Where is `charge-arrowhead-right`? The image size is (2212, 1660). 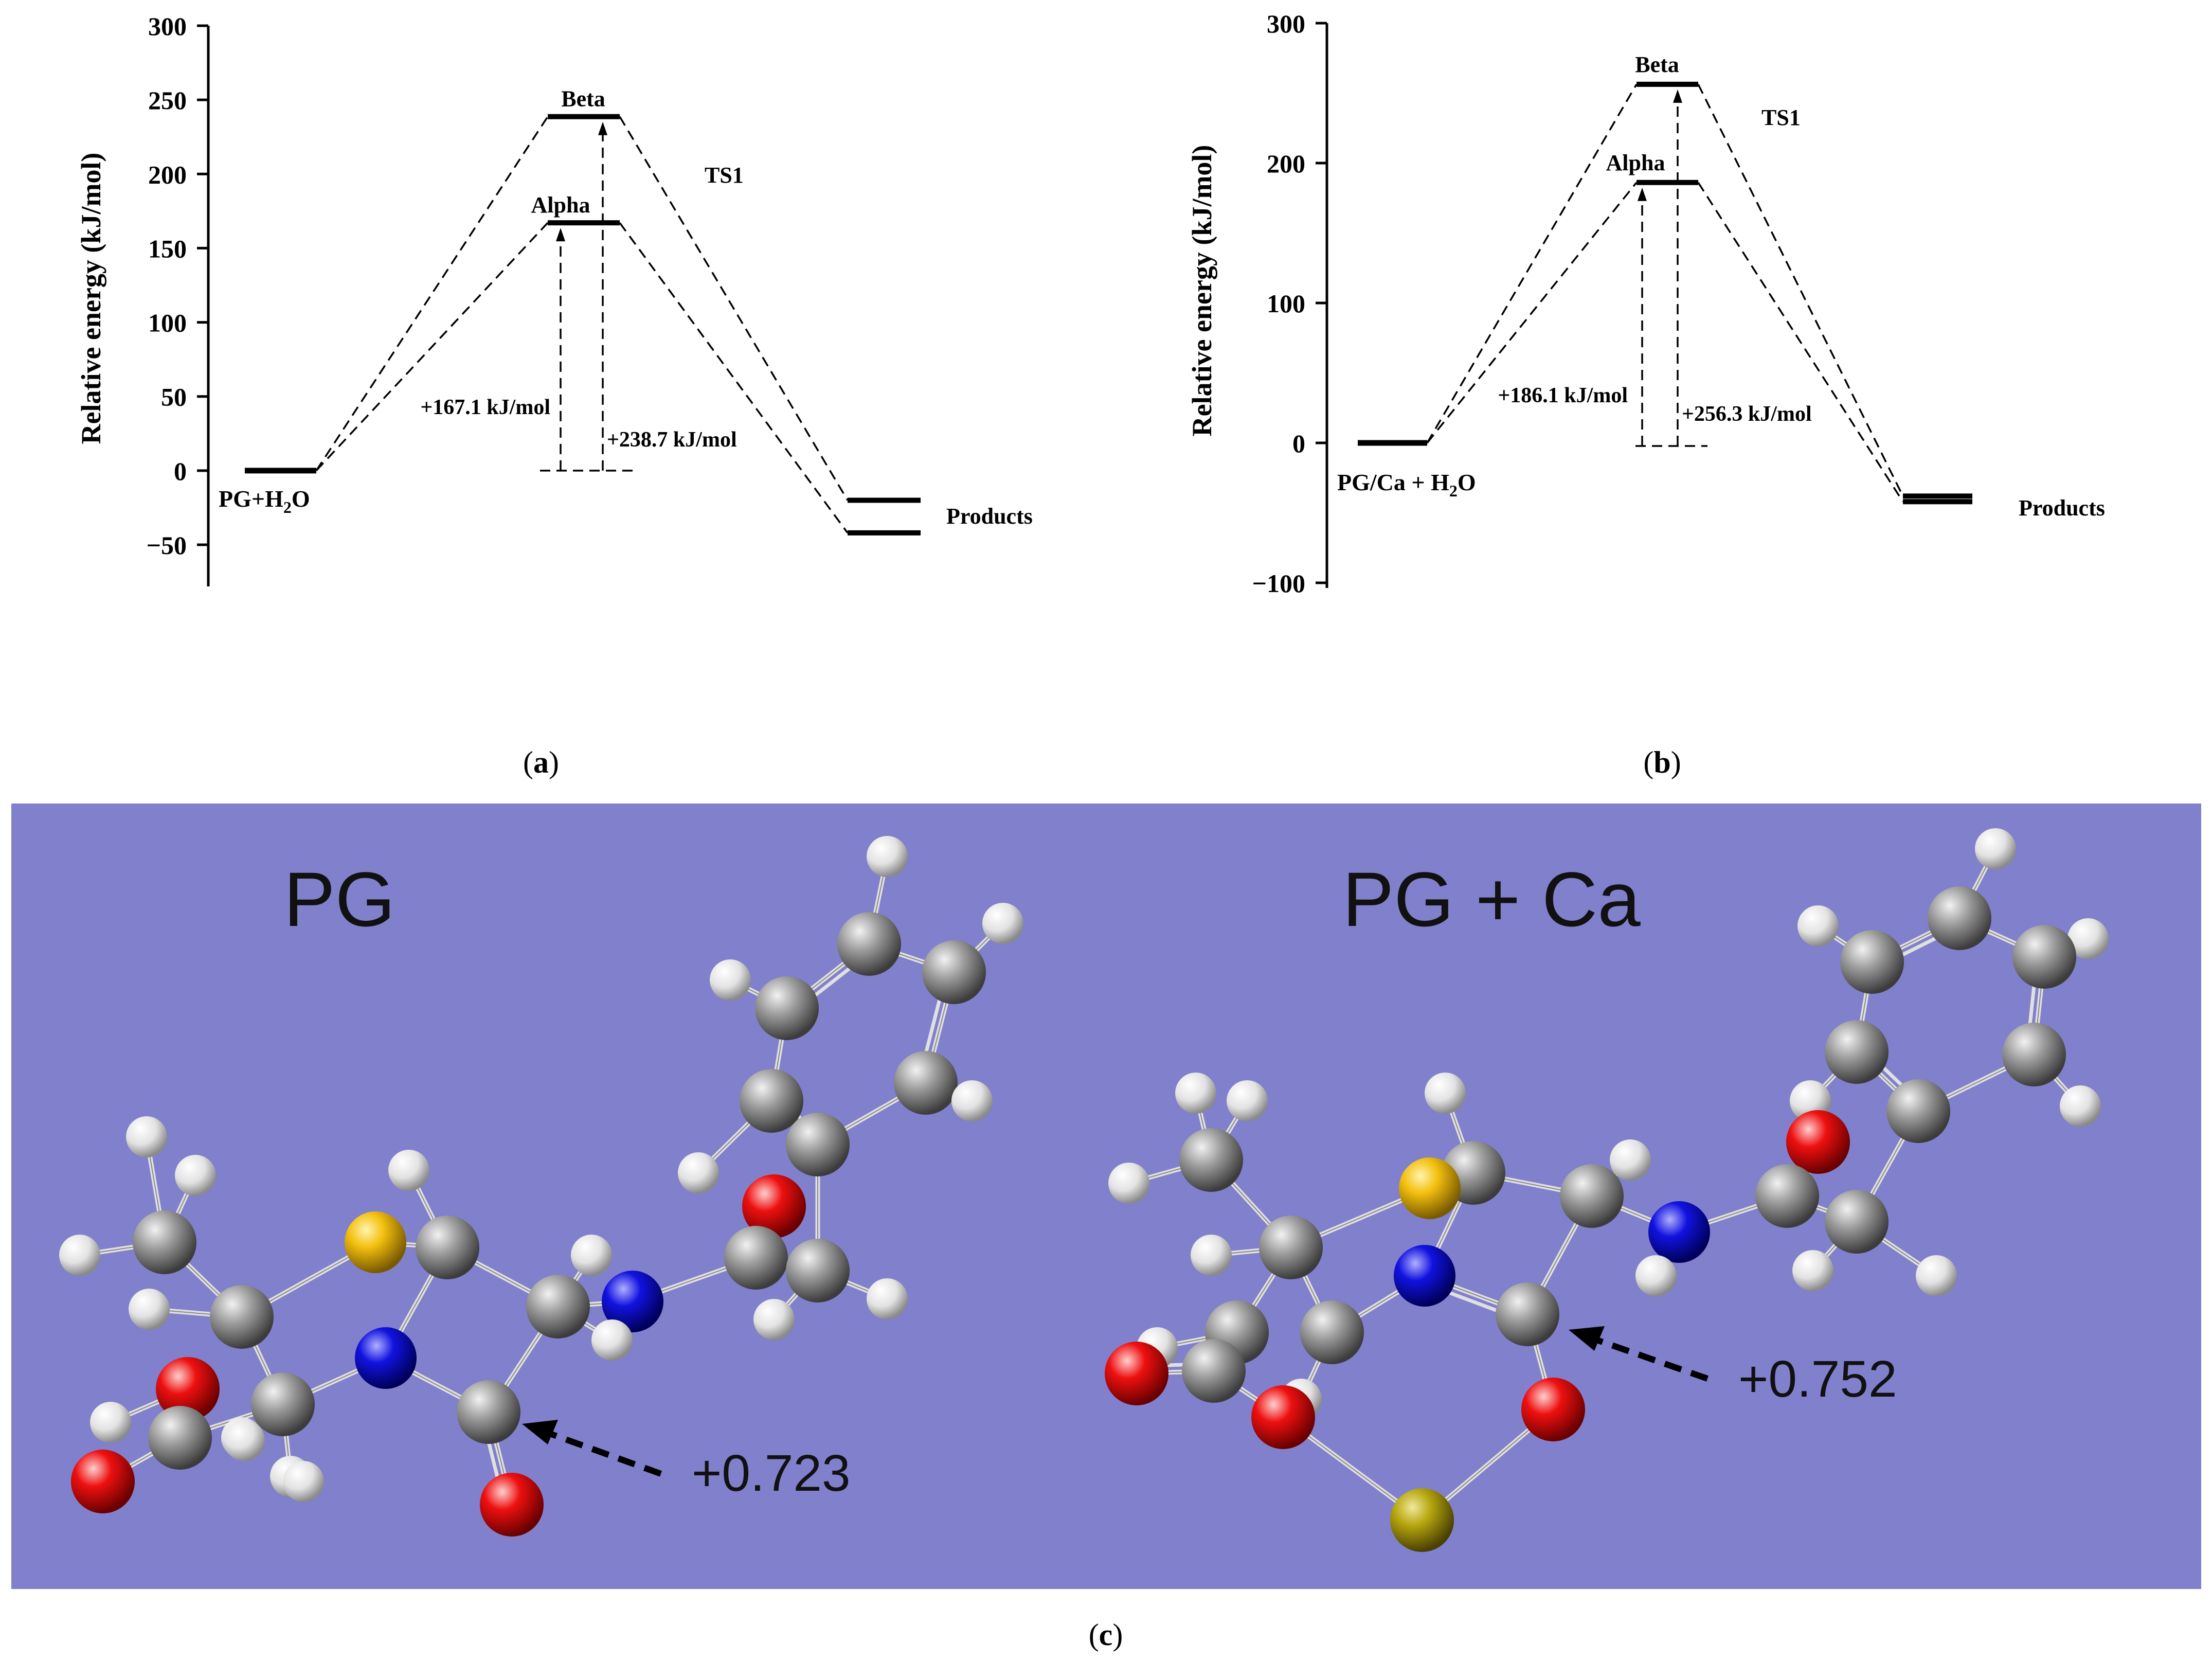
charge-arrowhead-right is located at coordinates (1587, 1339).